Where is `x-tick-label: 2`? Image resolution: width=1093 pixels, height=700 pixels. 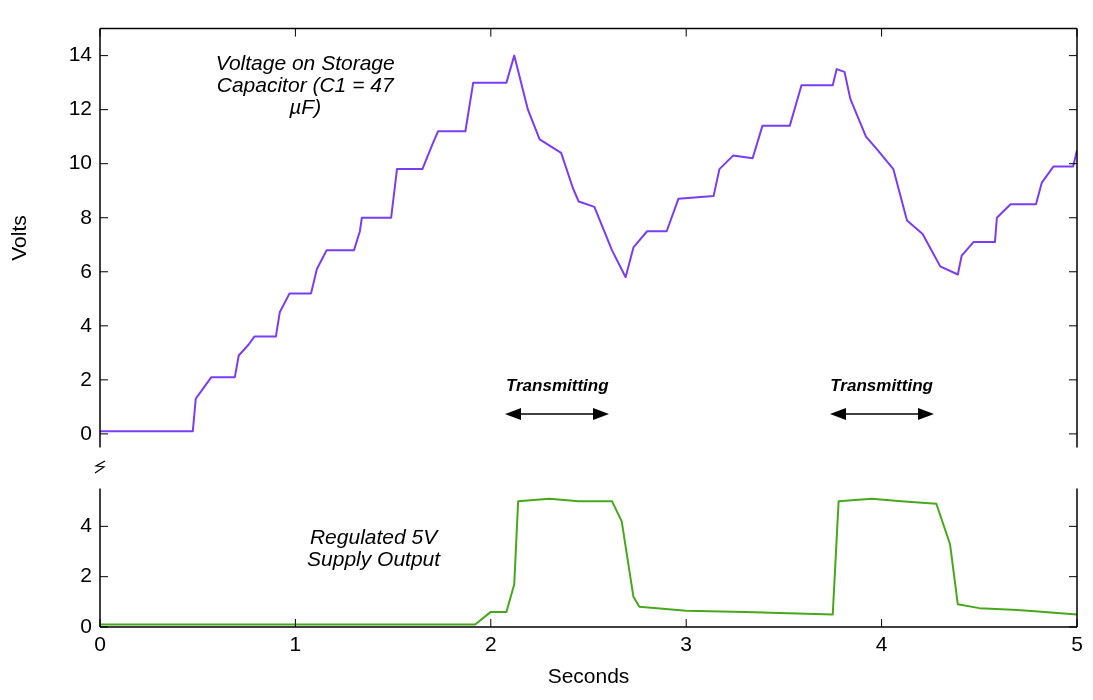 x-tick-label: 2 is located at coordinates (490, 644).